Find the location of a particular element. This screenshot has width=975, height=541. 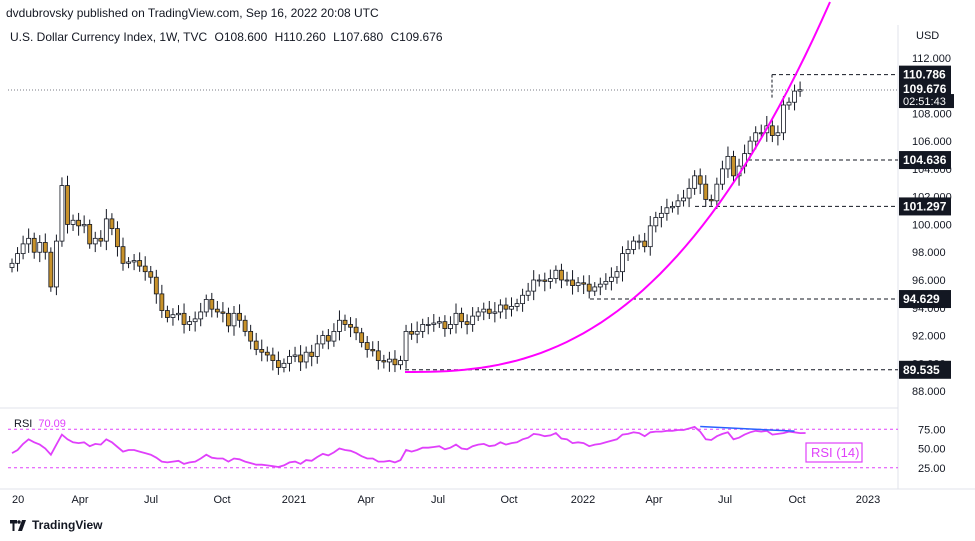

price-tag-label: 104.636 is located at coordinates (925, 160).